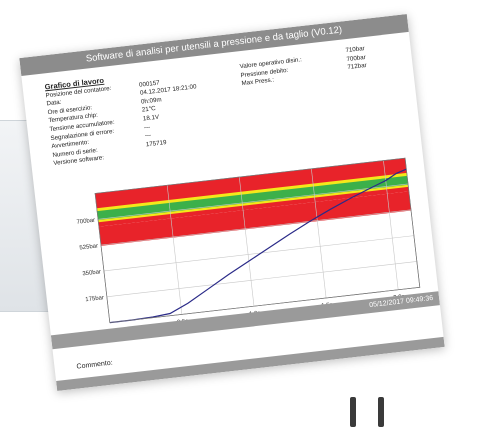 Image resolution: width=488 pixels, height=427 pixels. What do you see at coordinates (88, 247) in the screenshot?
I see `y-tick-label: 525bar` at bounding box center [88, 247].